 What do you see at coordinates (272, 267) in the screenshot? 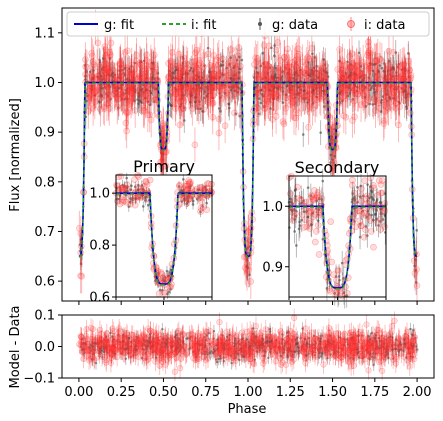
I see `inset-y-tick-label: 0.9` at bounding box center [272, 267].